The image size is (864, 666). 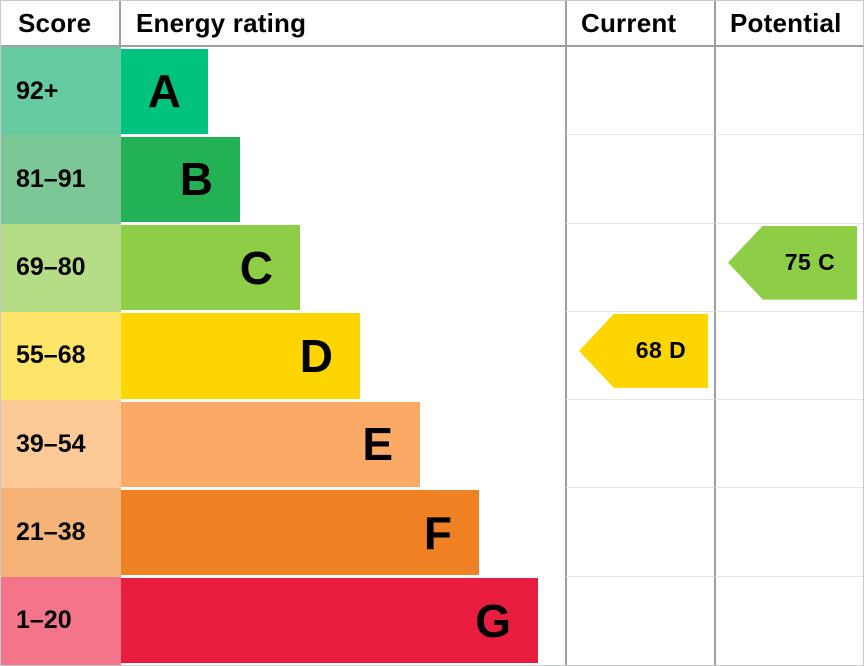 What do you see at coordinates (180, 179) in the screenshot?
I see `rating-bar-b: B` at bounding box center [180, 179].